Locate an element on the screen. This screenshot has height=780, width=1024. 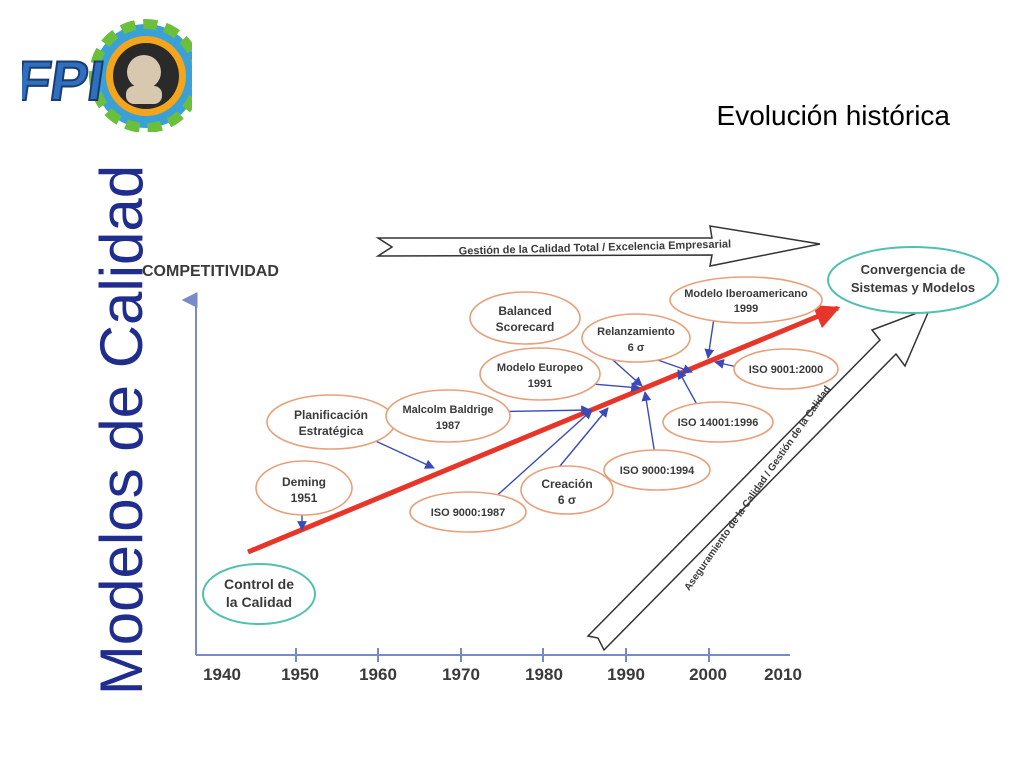
x-tick-label: 1970 is located at coordinates (461, 674).